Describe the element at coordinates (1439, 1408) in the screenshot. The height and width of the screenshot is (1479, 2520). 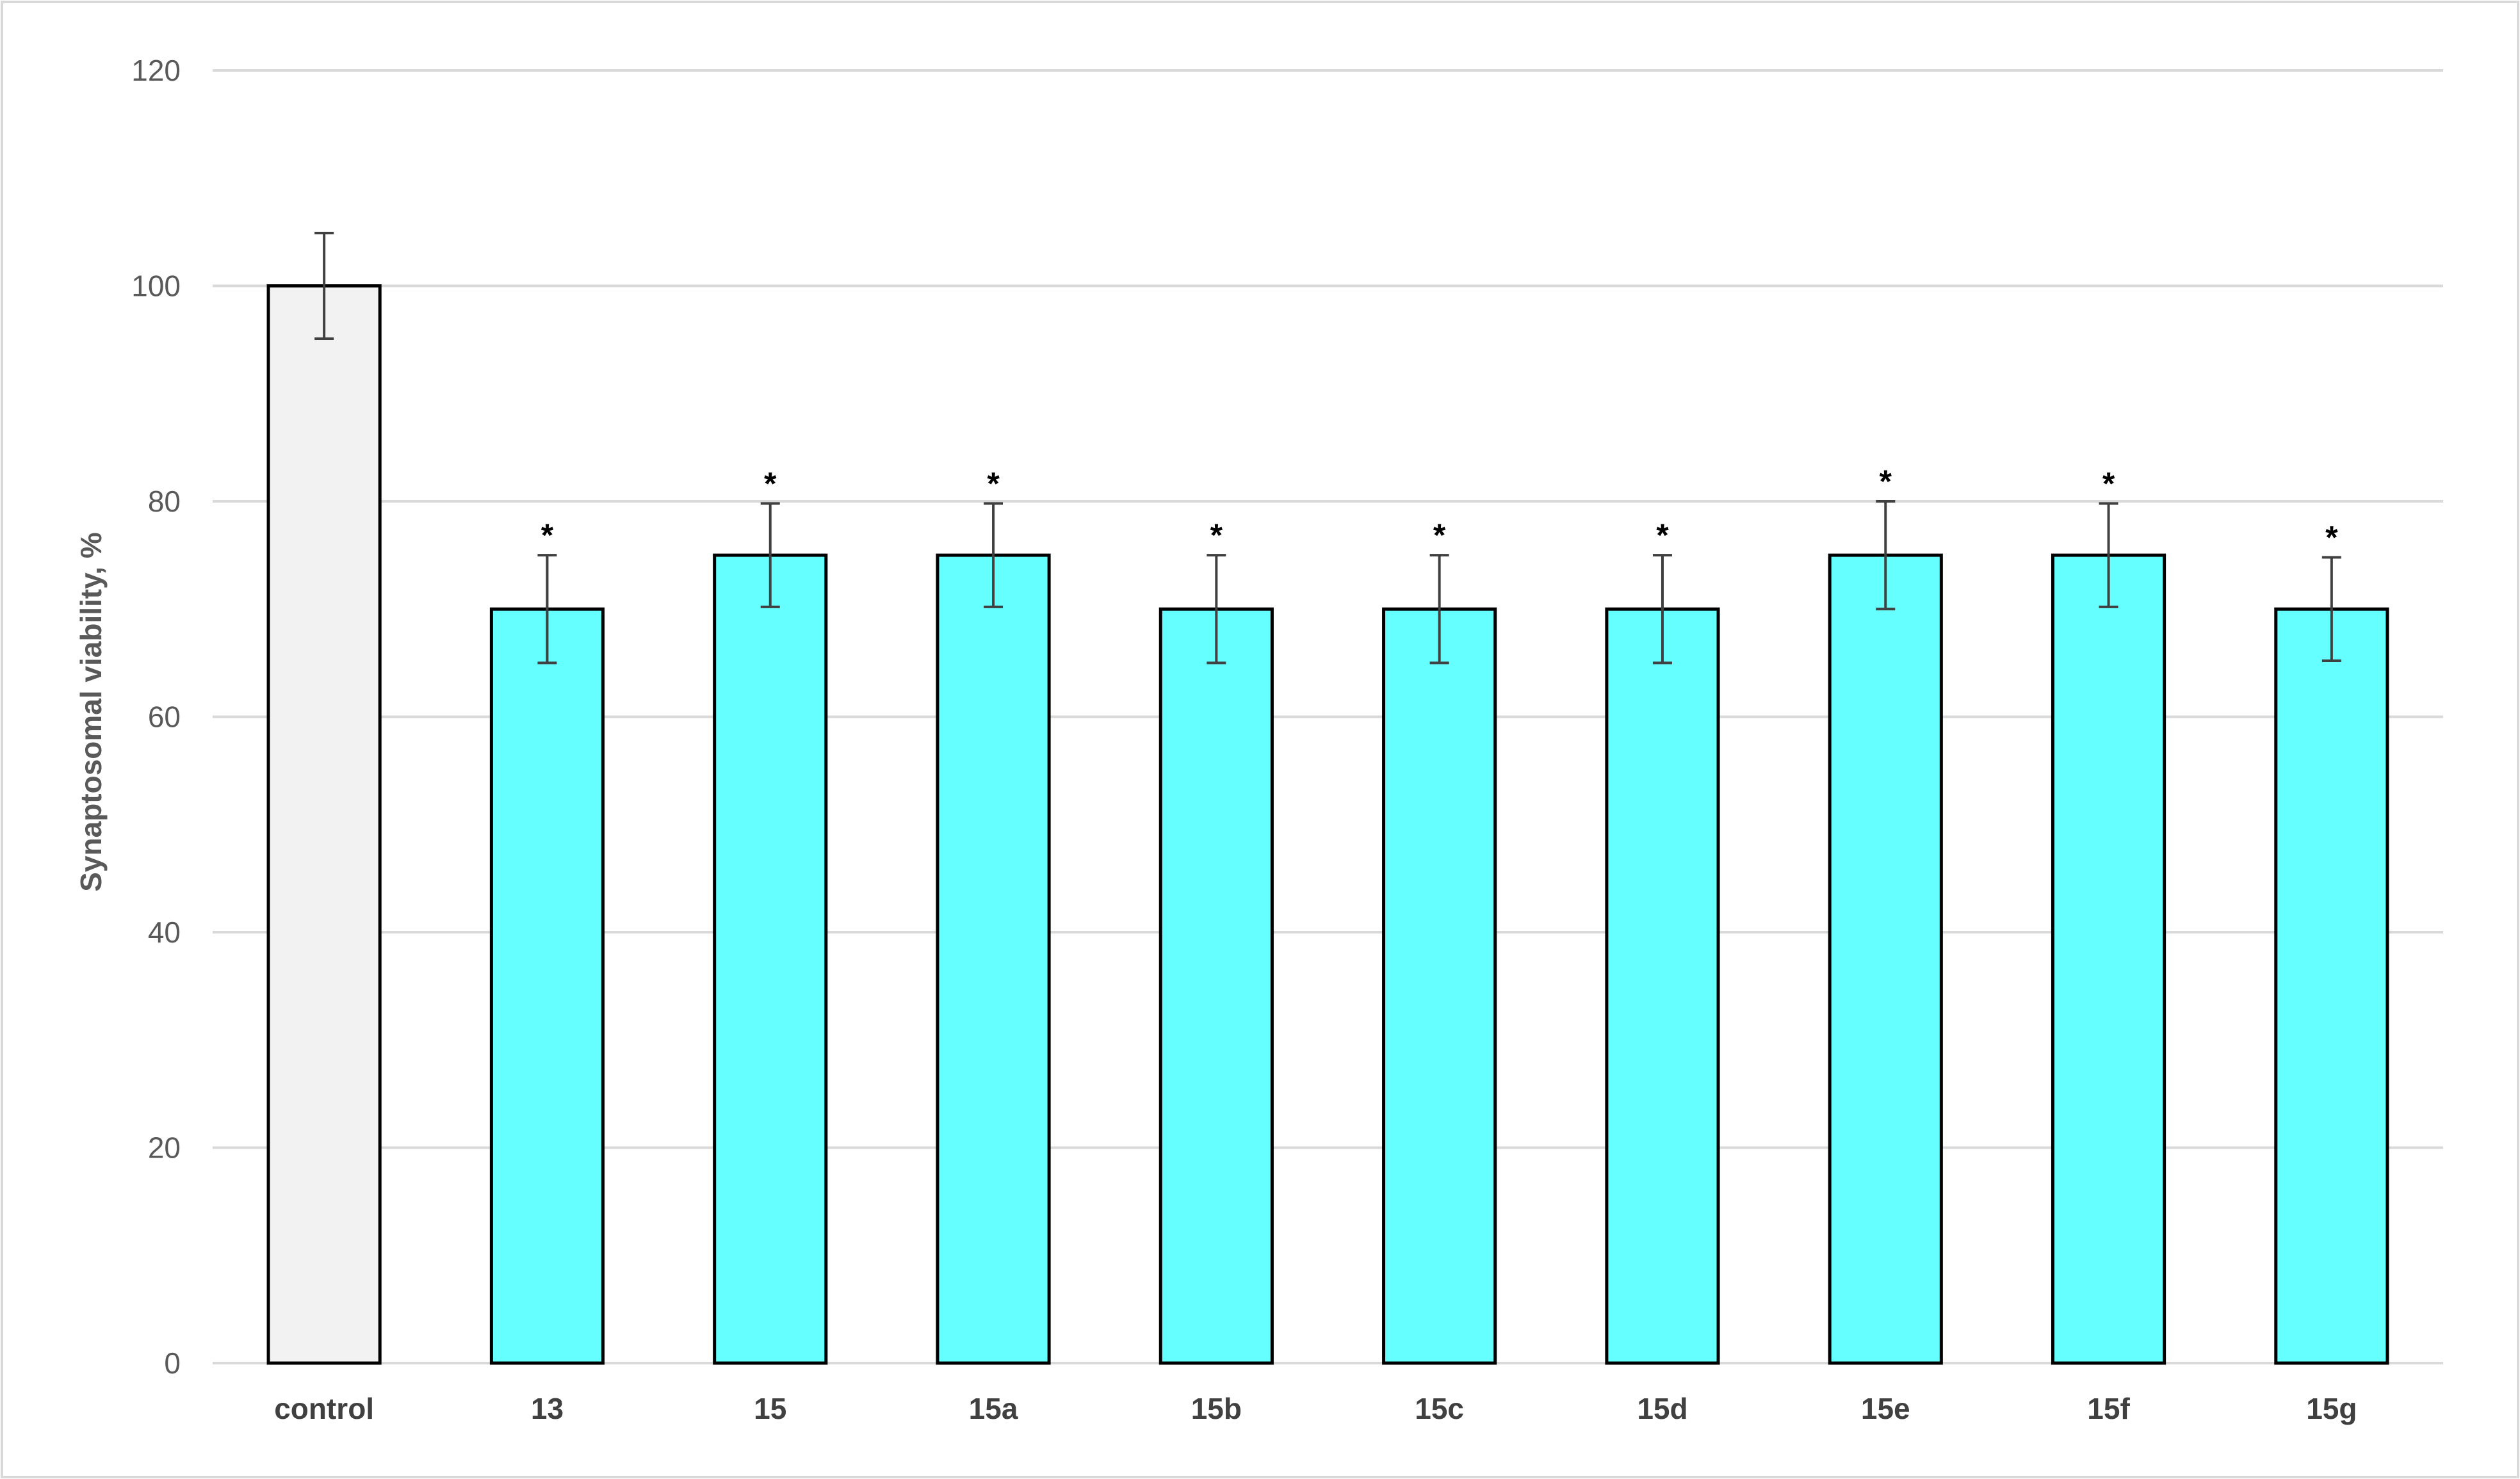
I see `x-category-label-15c: 15c` at that location.